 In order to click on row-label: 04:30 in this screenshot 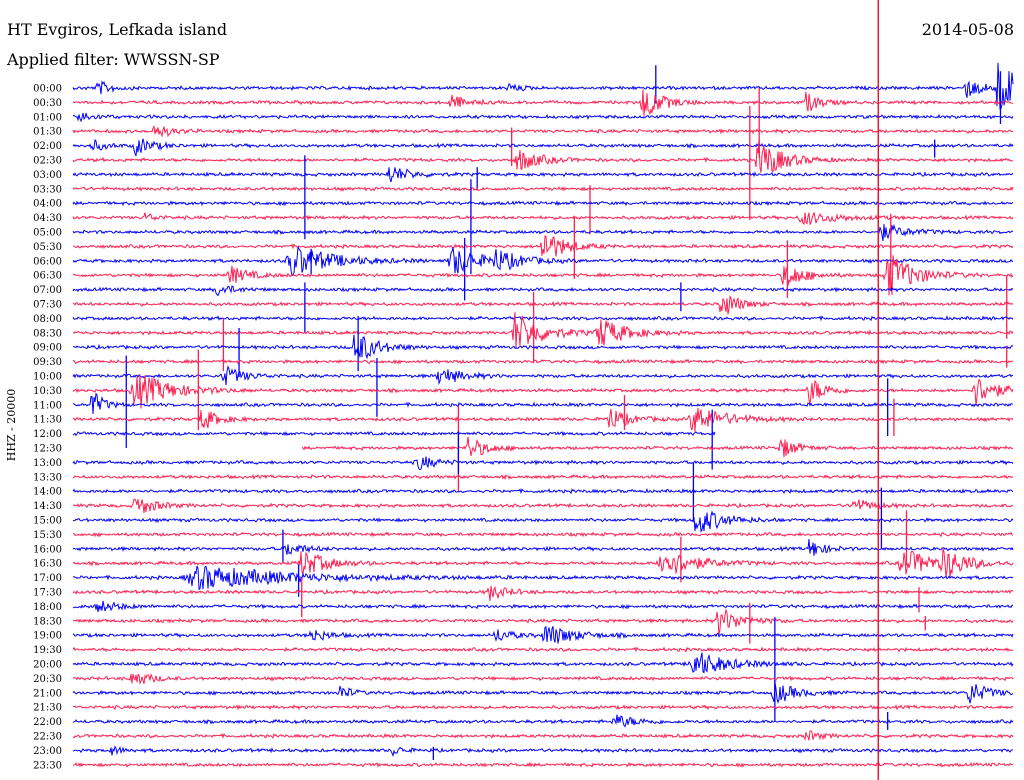, I will do `click(47, 218)`.